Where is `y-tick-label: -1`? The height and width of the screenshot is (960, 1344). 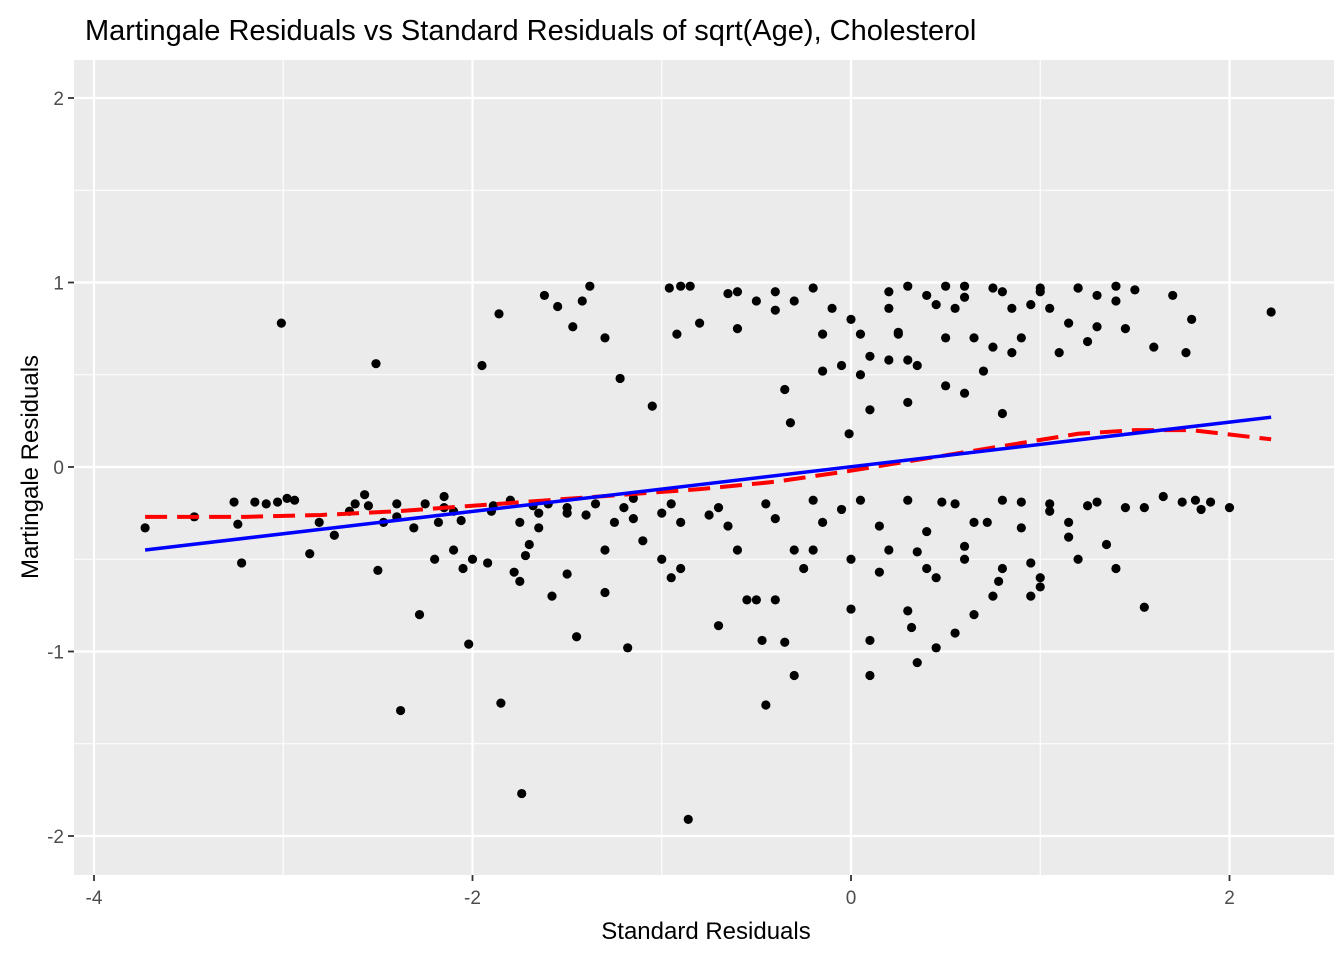 y-tick-label: -1 is located at coordinates (55, 653).